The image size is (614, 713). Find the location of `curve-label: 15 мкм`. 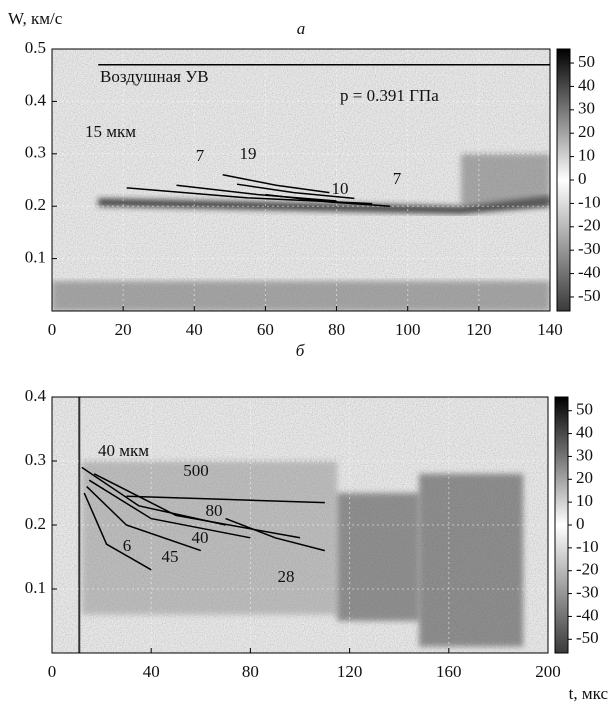

curve-label: 15 мкм is located at coordinates (110, 131).